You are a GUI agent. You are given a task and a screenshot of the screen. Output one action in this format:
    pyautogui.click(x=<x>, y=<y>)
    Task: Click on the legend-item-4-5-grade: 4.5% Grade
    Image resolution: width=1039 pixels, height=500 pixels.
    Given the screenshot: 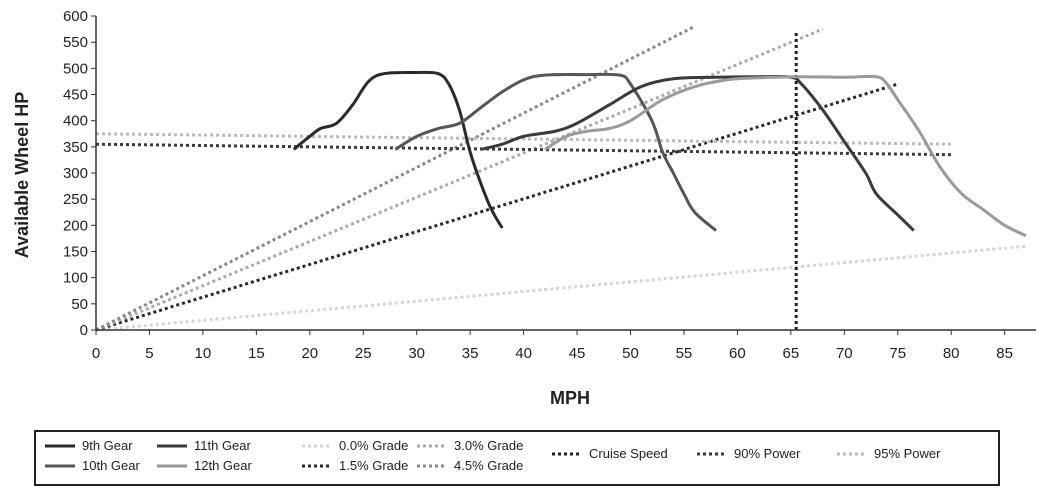 What is the action you would take?
    pyautogui.click(x=469, y=465)
    